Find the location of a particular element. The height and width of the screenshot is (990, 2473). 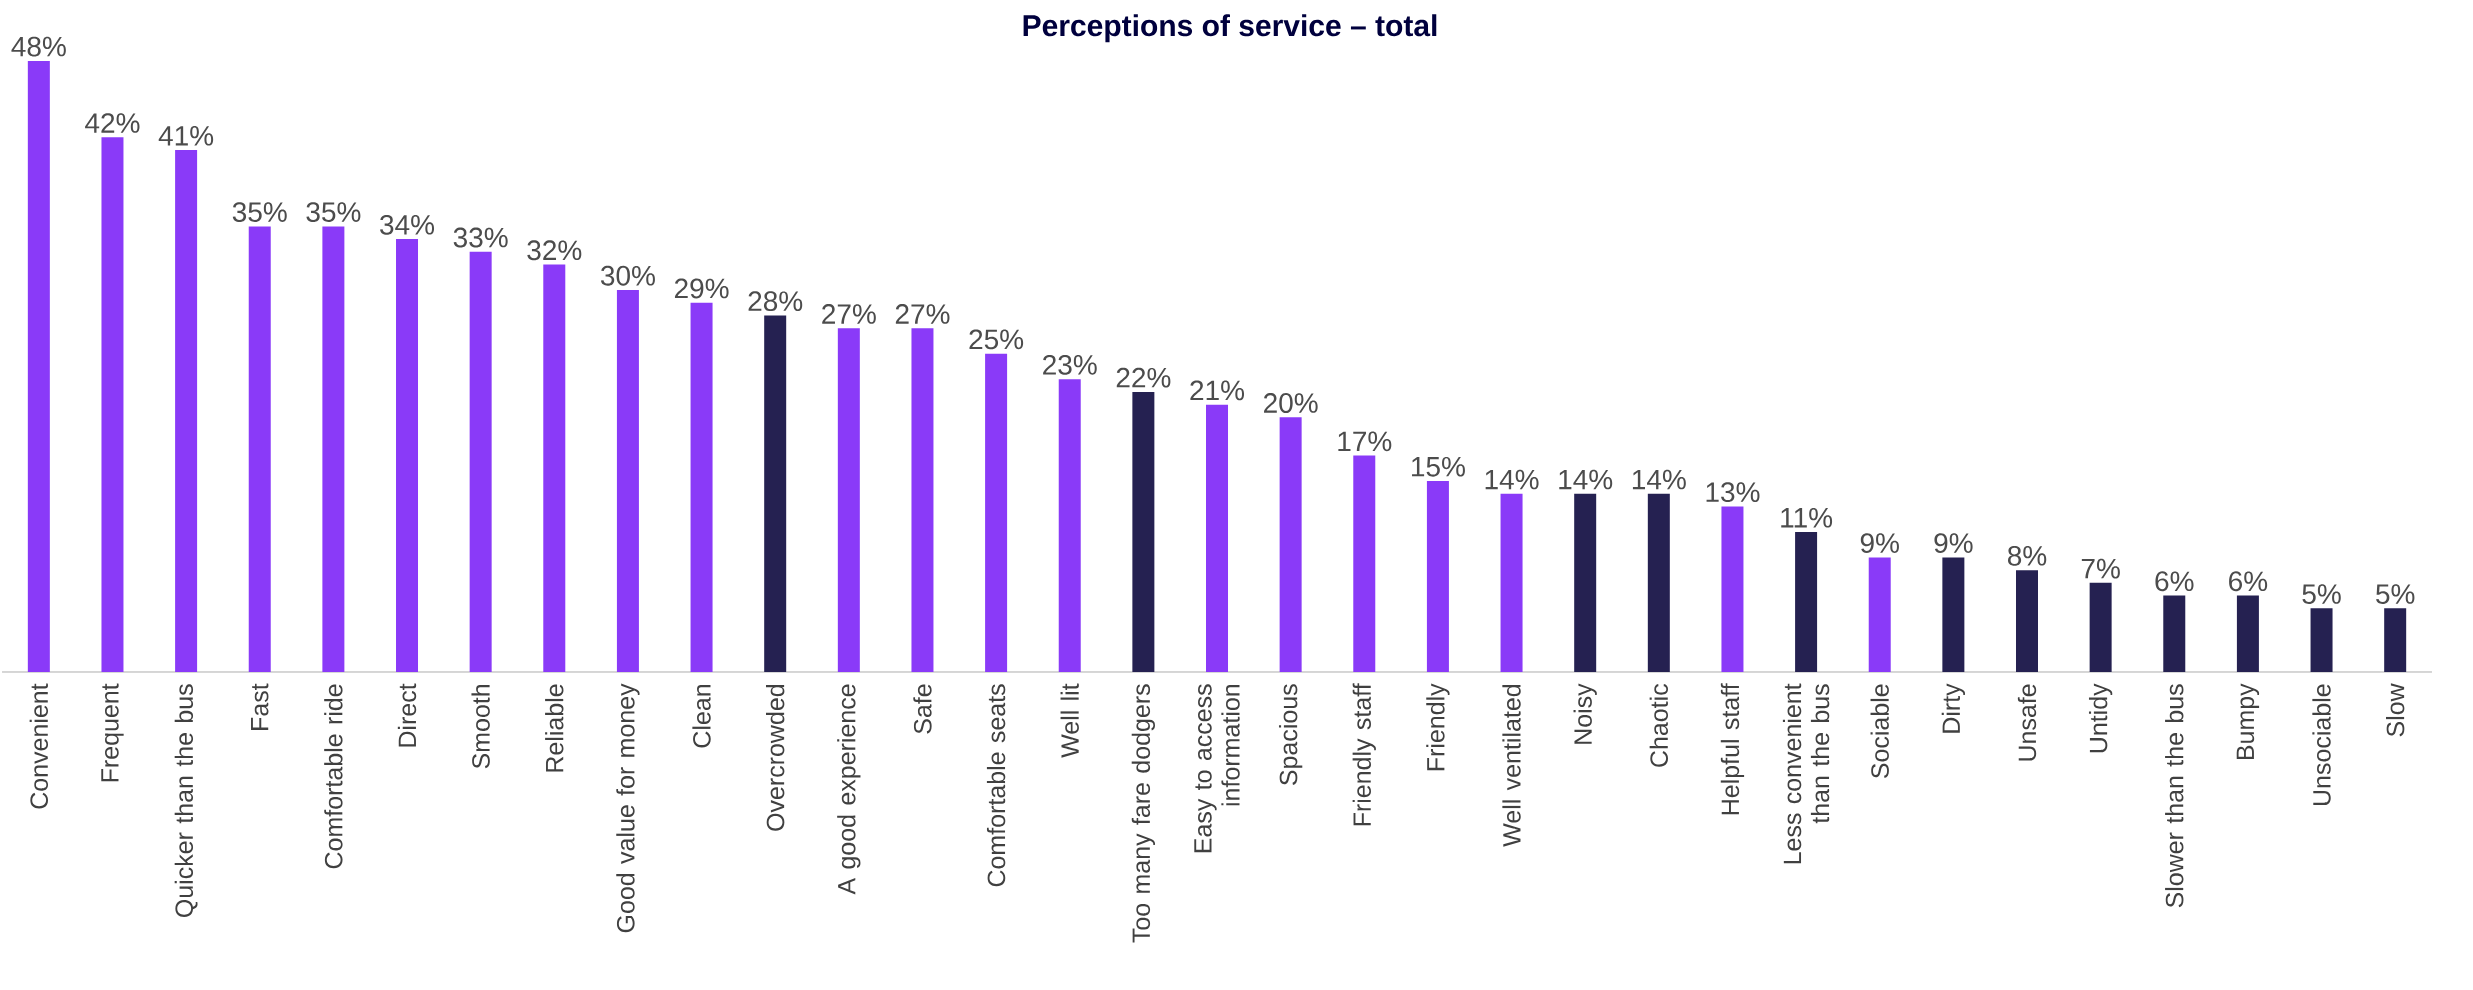

data-label: 42% is located at coordinates (112, 123).